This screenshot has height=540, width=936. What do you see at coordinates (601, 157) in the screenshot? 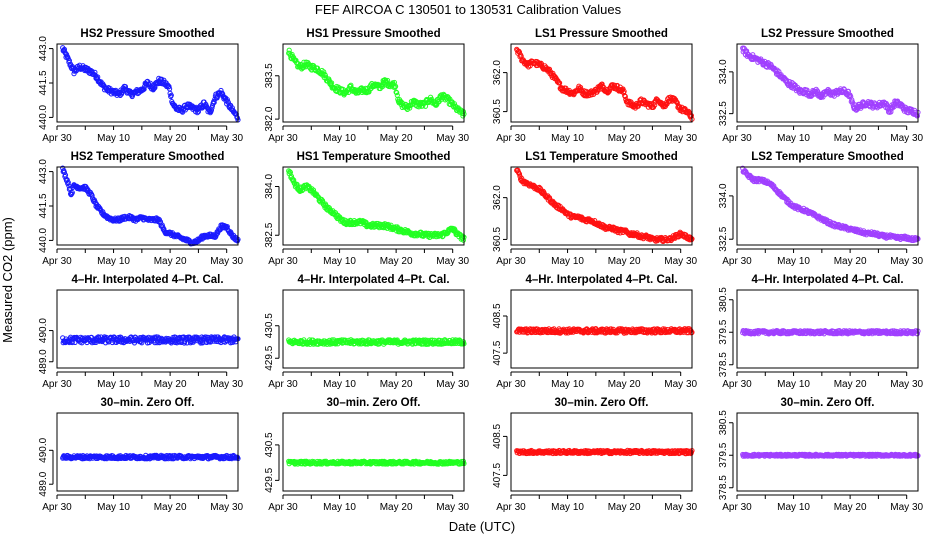
I see `panel-title: LS1 Temperature Smoothed` at bounding box center [601, 157].